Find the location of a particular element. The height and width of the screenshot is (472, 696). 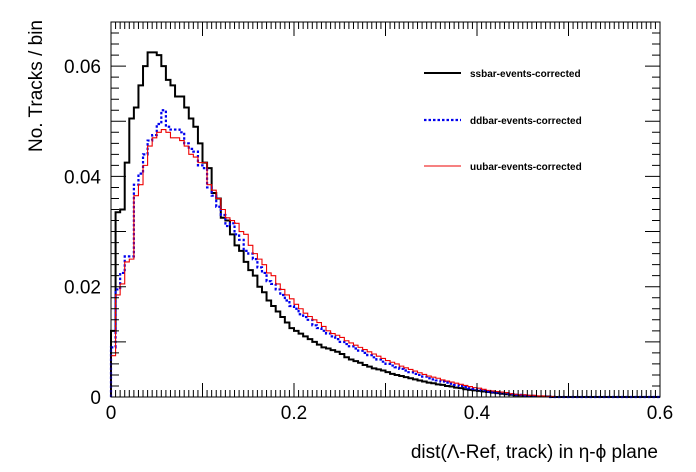

x-axis-label: dist(Λ-Ref, track) in η-ϕ plane is located at coordinates (534, 452).